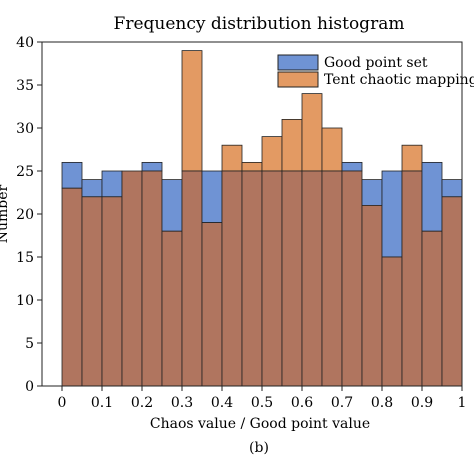 The image size is (474, 474). Describe the element at coordinates (462, 403) in the screenshot. I see `x-tick-label: 1` at that location.